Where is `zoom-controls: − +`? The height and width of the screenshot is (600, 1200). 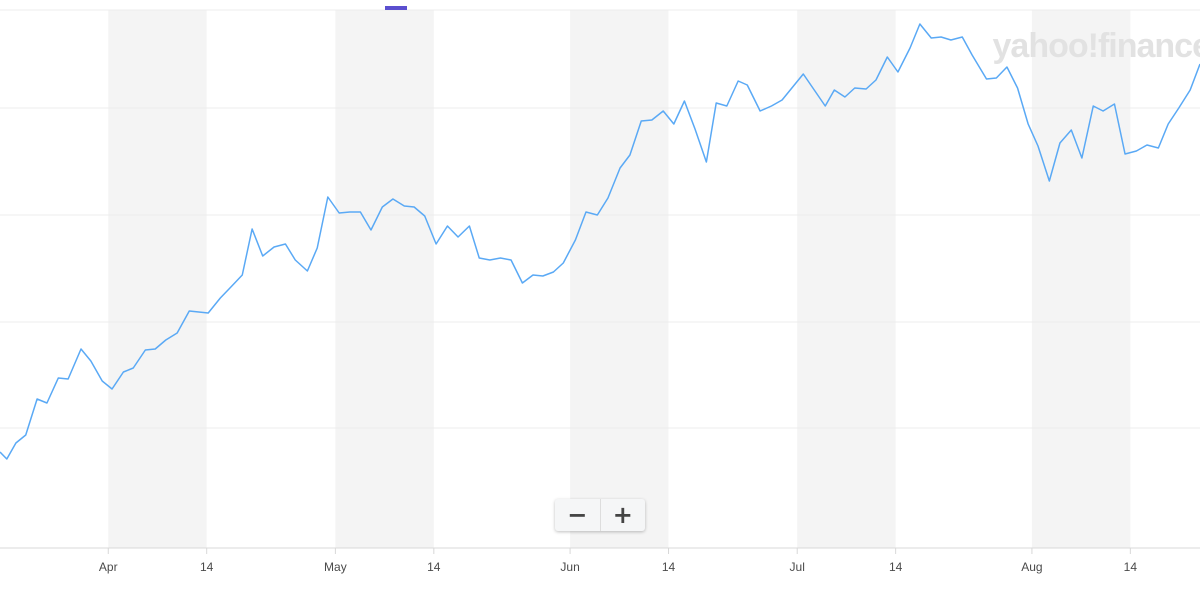 zoom-controls: − + is located at coordinates (600, 515).